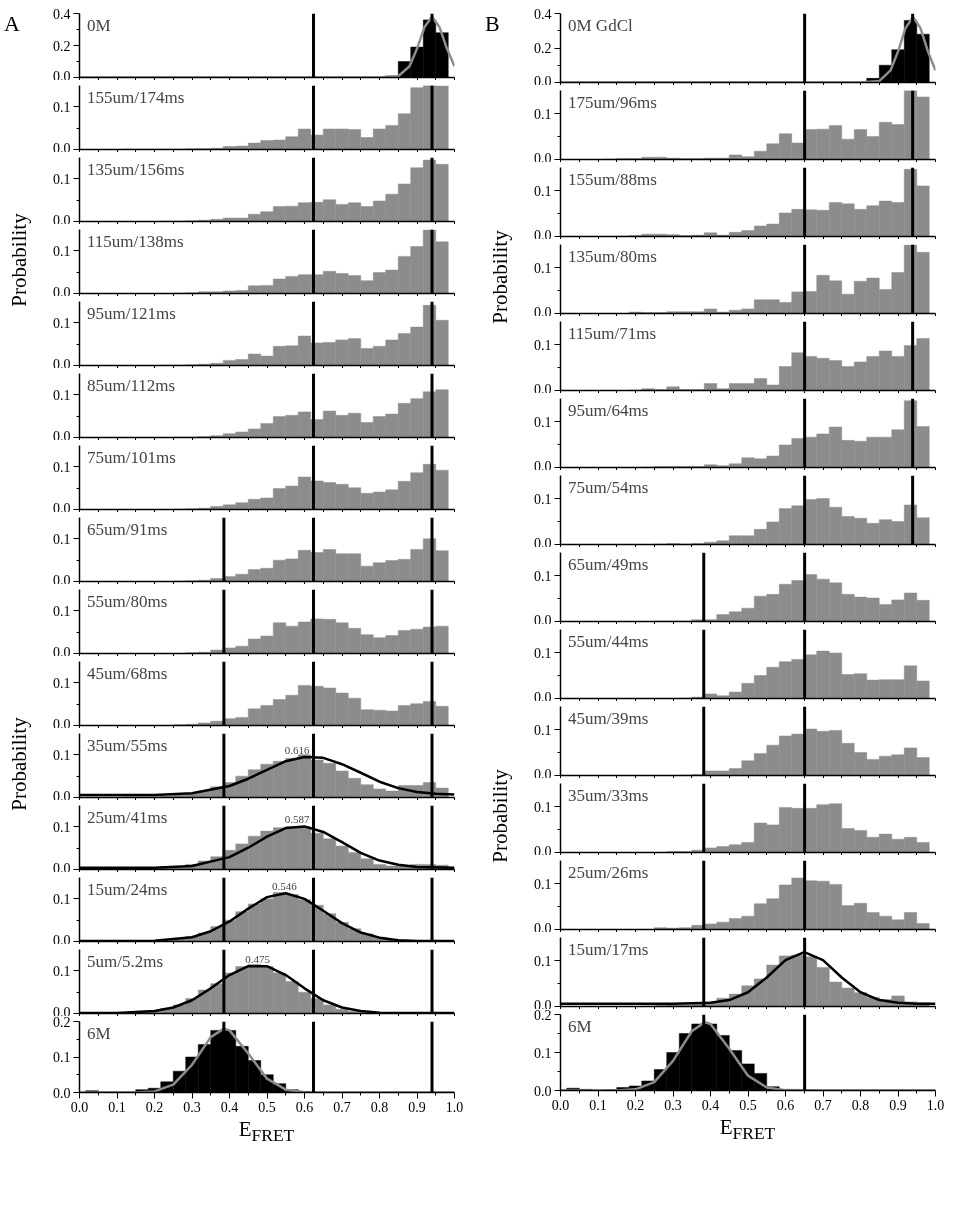  I want to click on annotation: 85um/112ms, so click(131, 385).